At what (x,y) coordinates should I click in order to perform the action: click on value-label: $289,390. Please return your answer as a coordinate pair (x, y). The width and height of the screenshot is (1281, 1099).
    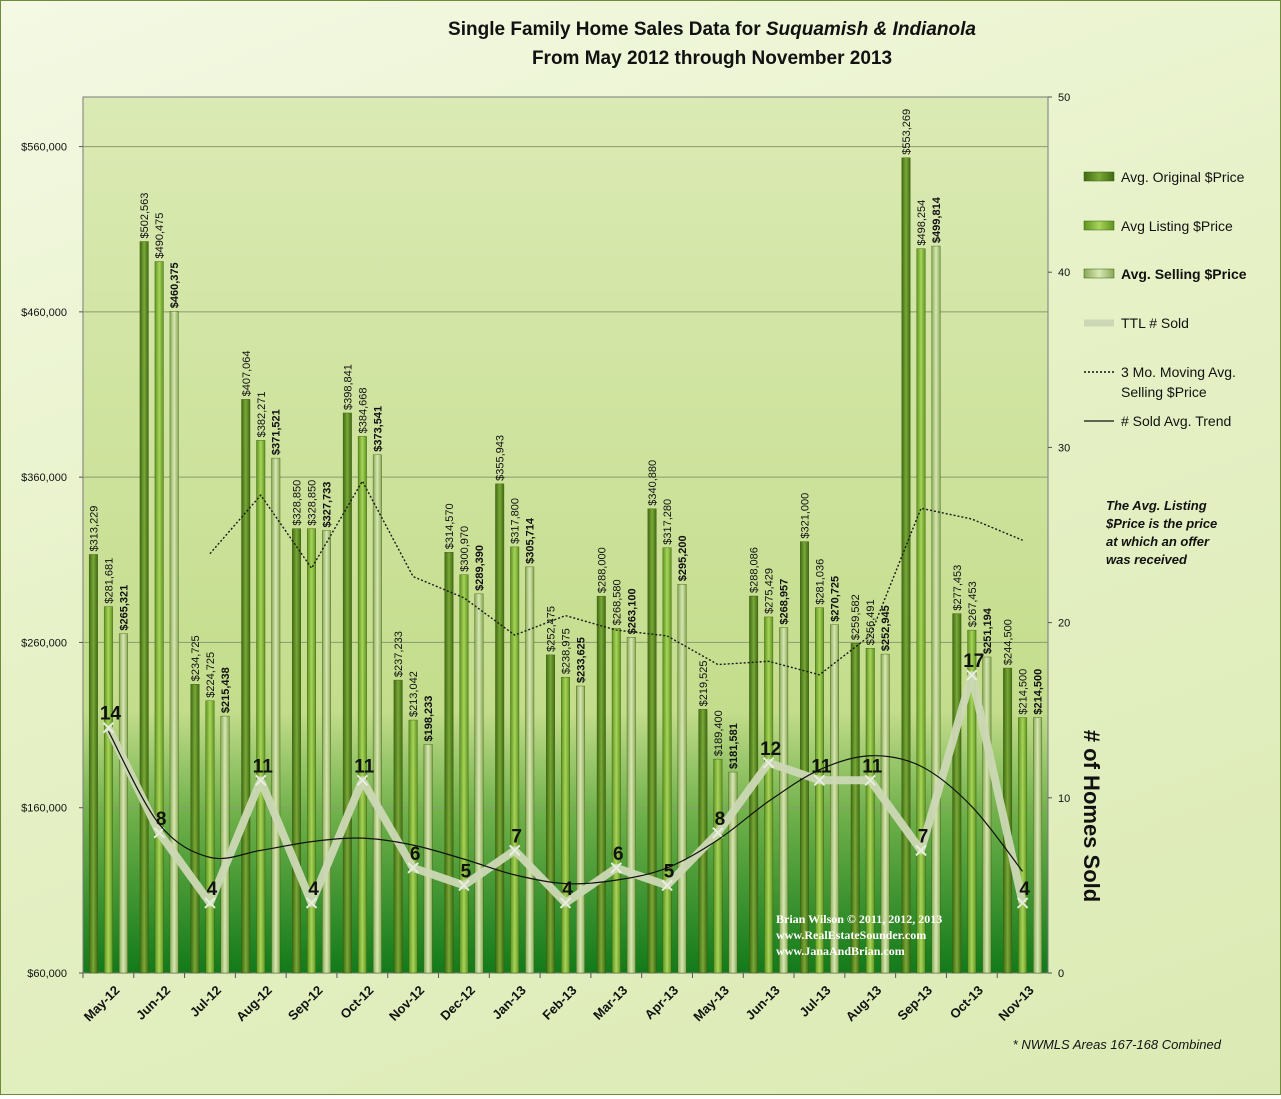
    Looking at the image, I should click on (480, 568).